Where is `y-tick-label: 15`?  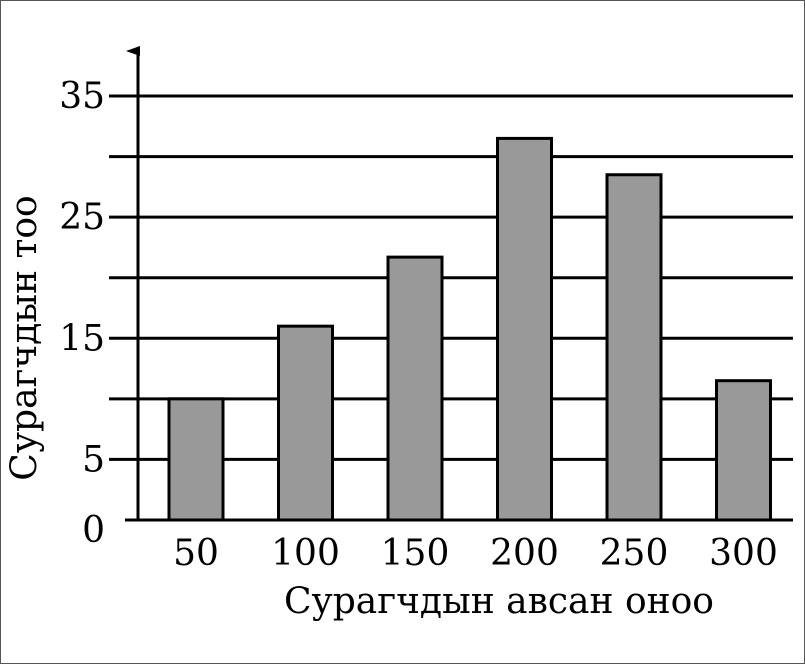 y-tick-label: 15 is located at coordinates (82, 338).